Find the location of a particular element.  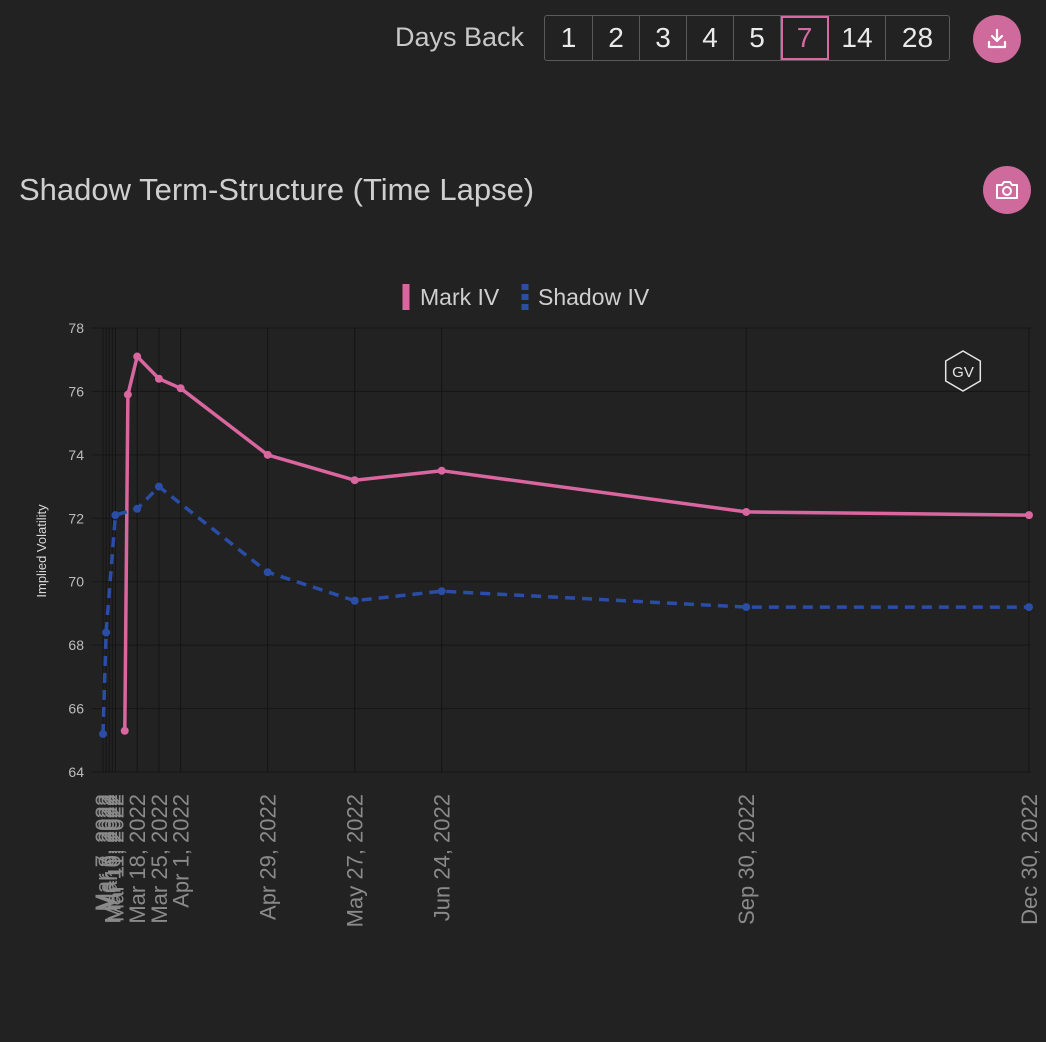

day-option-3: 3 is located at coordinates (663, 38).